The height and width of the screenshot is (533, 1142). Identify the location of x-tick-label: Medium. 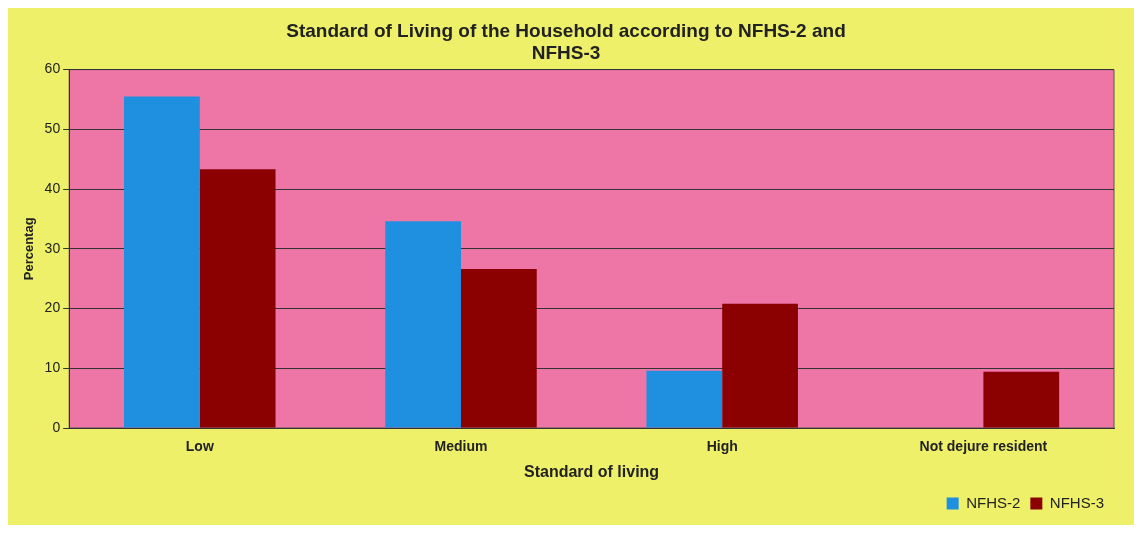
(461, 446).